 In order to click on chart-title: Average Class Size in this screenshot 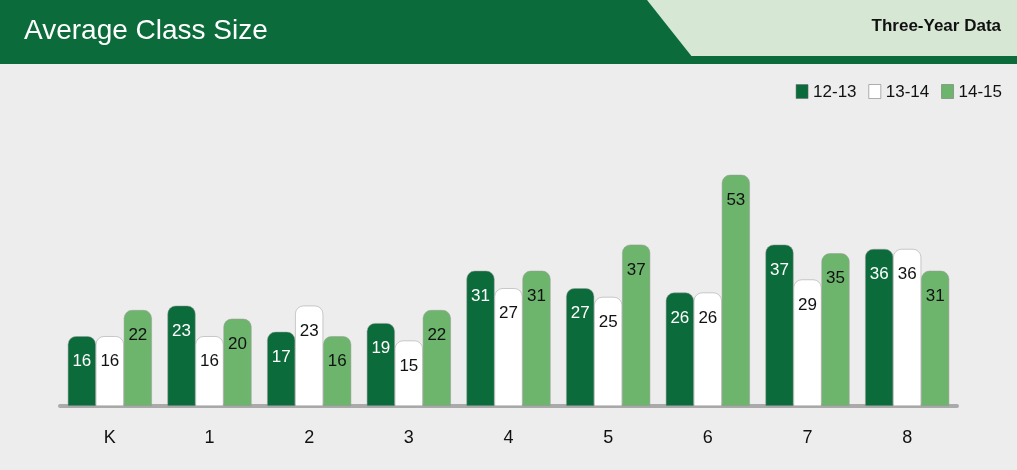, I will do `click(146, 30)`.